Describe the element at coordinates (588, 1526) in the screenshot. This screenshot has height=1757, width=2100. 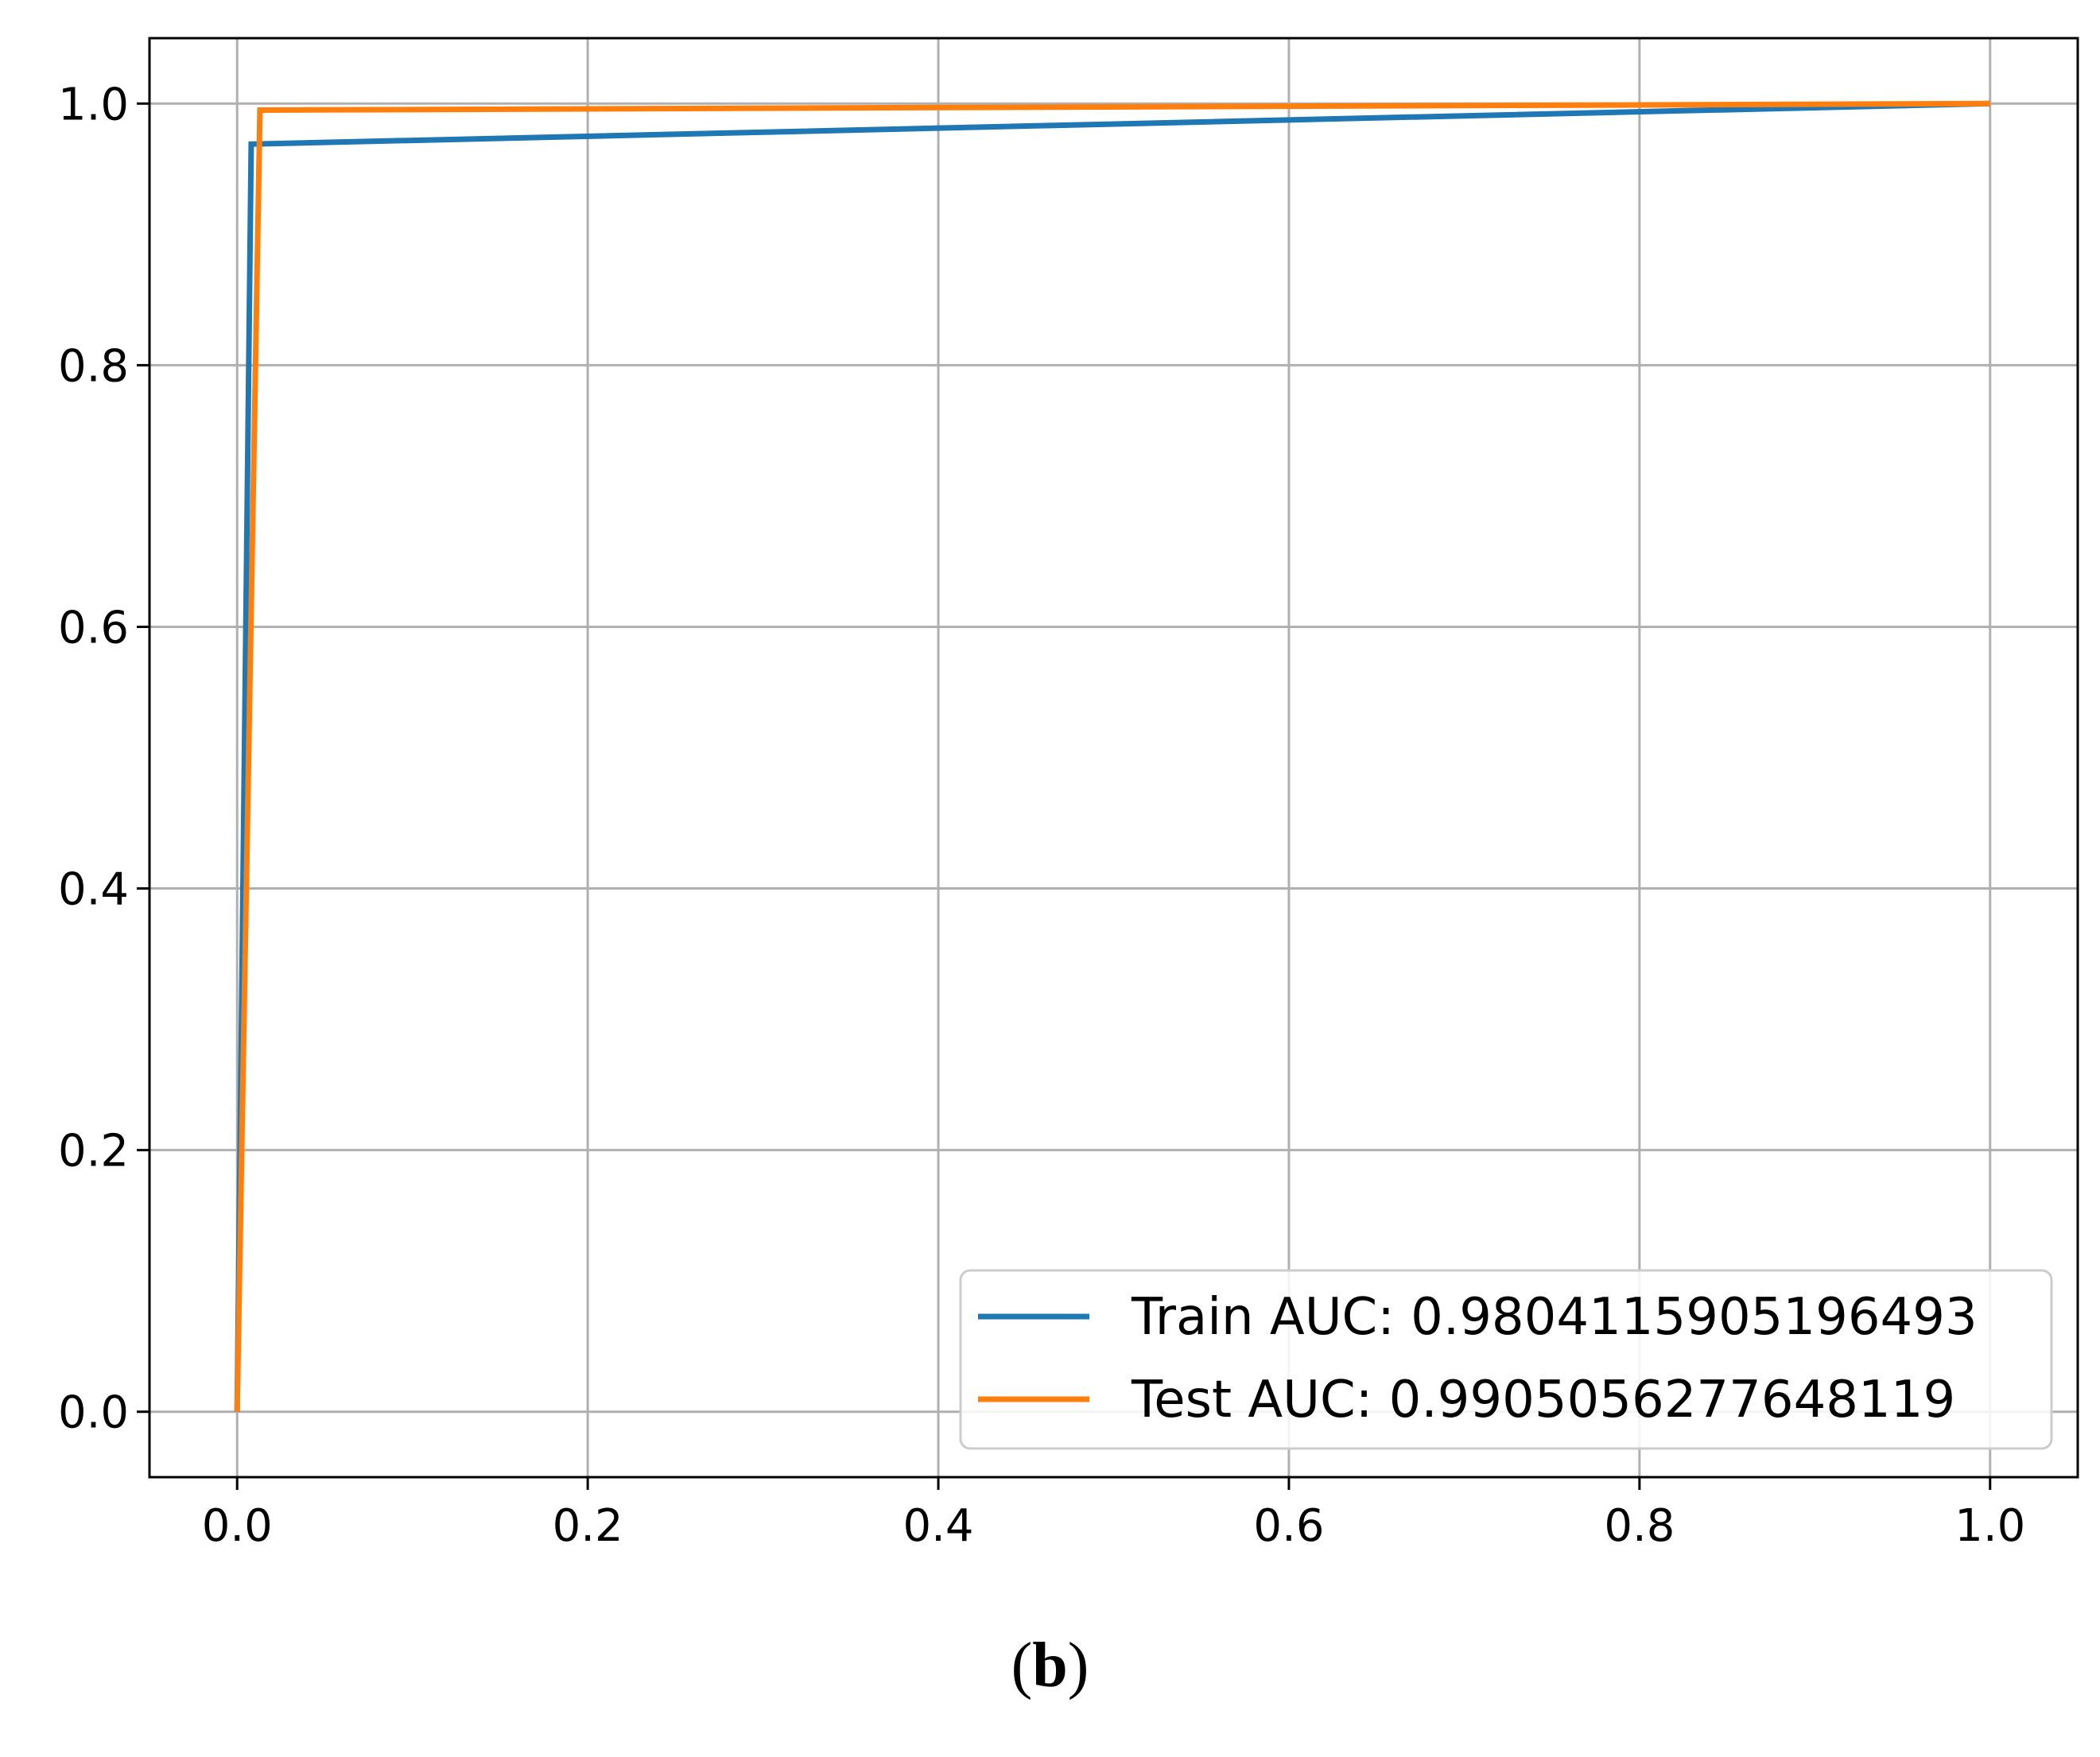
I see `x-tick-label: 0.2` at that location.